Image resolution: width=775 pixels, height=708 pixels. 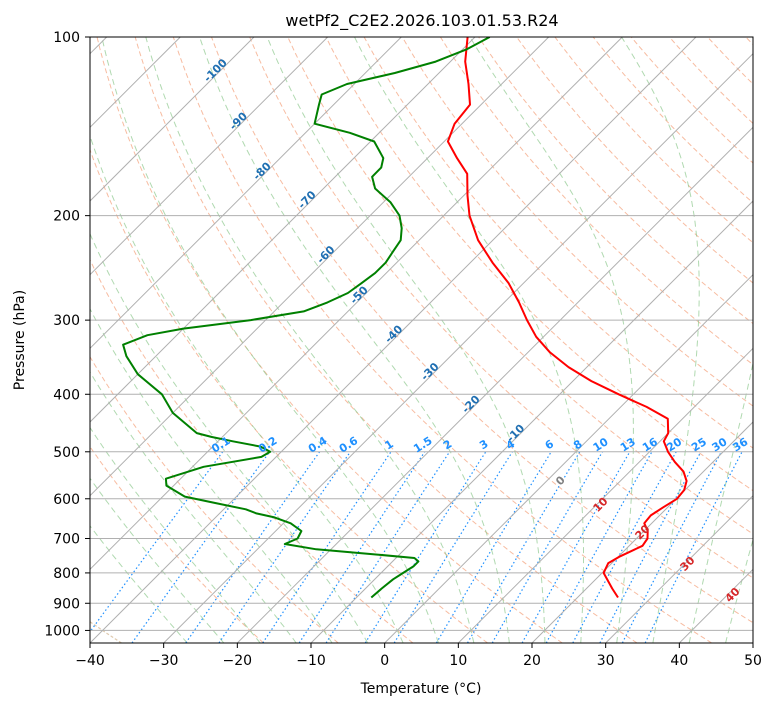 I want to click on y-tick-label: 900, so click(x=66, y=604).